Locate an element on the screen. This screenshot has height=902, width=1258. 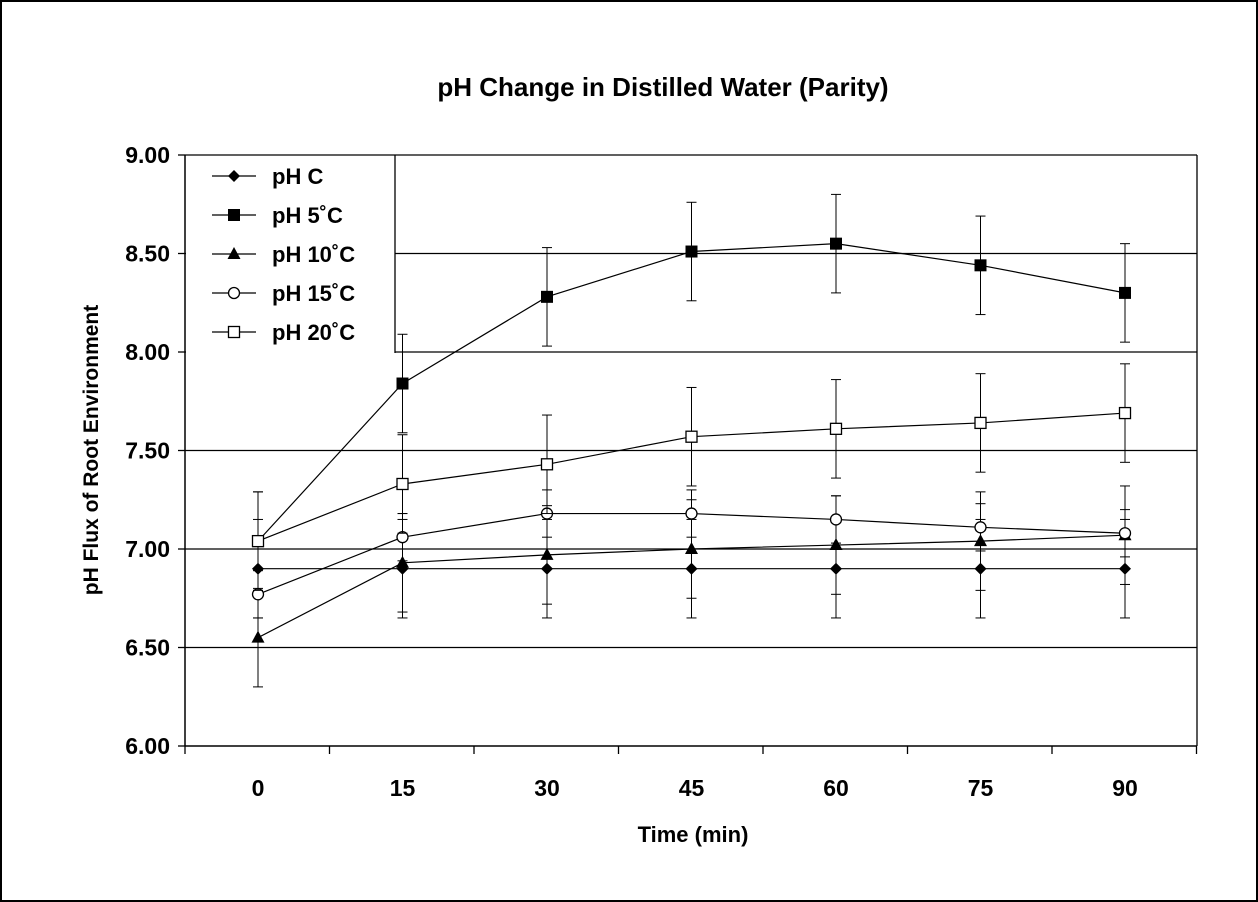
chart-title: pH Change in Distilled Water (Parity) is located at coordinates (662, 87).